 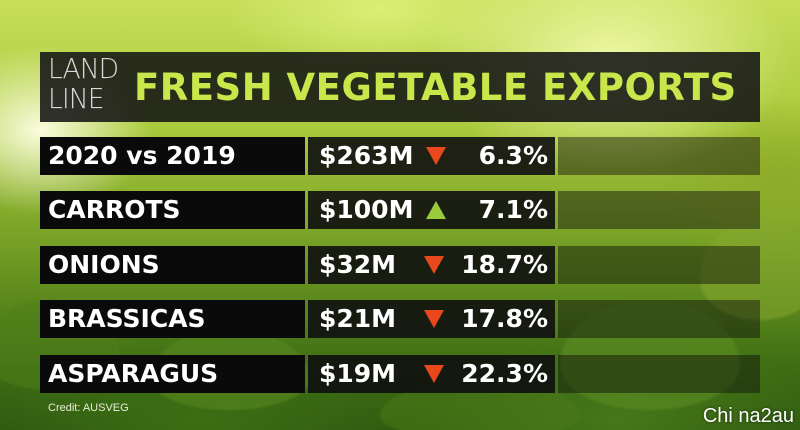 I want to click on arrow-up-shape, so click(x=436, y=210).